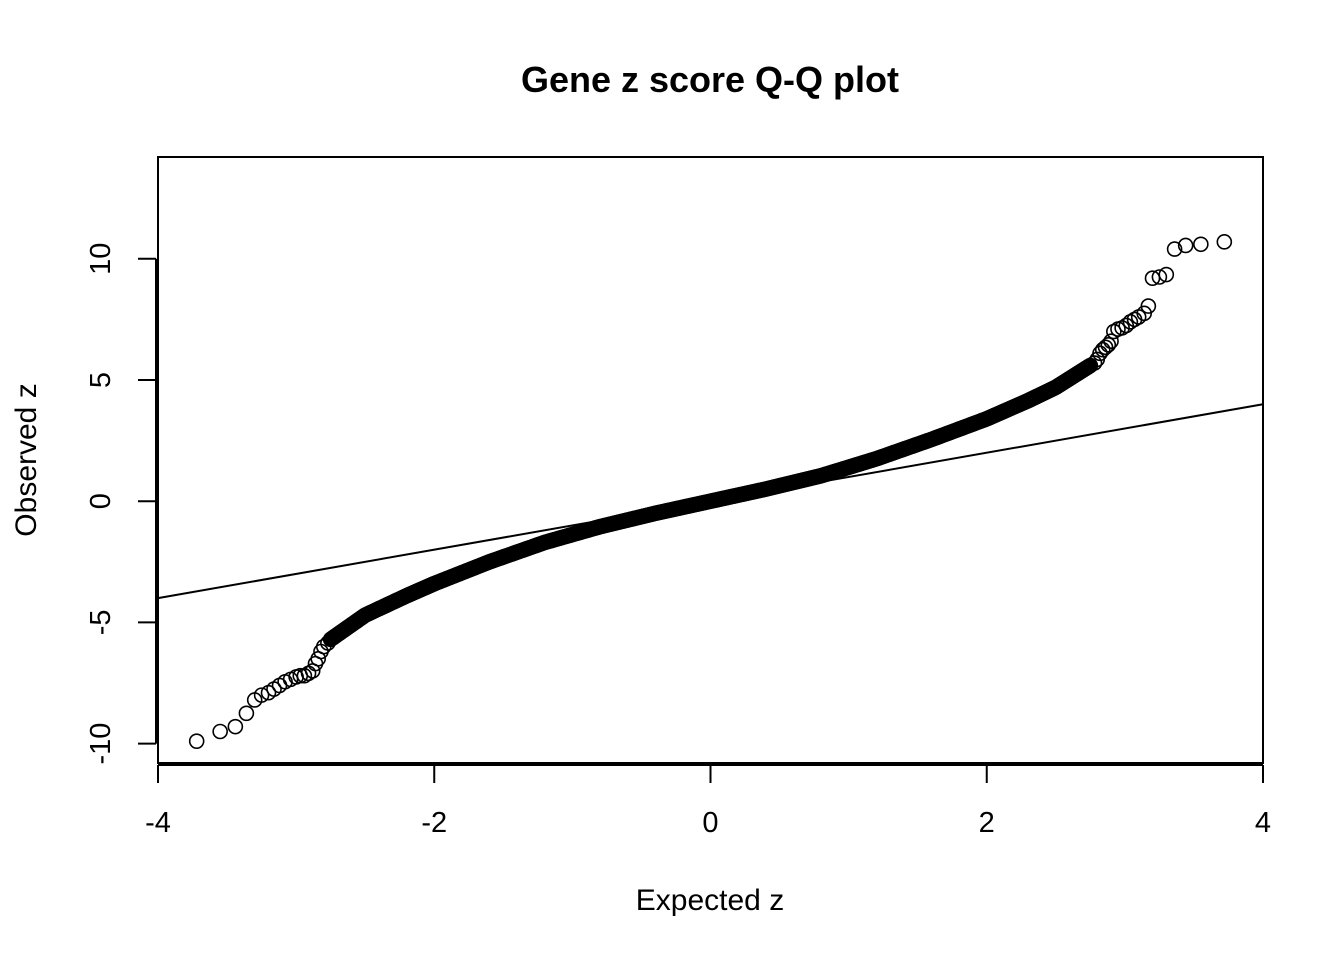  What do you see at coordinates (708, 801) in the screenshot?
I see `x-axis: -4 -2 0 2 4` at bounding box center [708, 801].